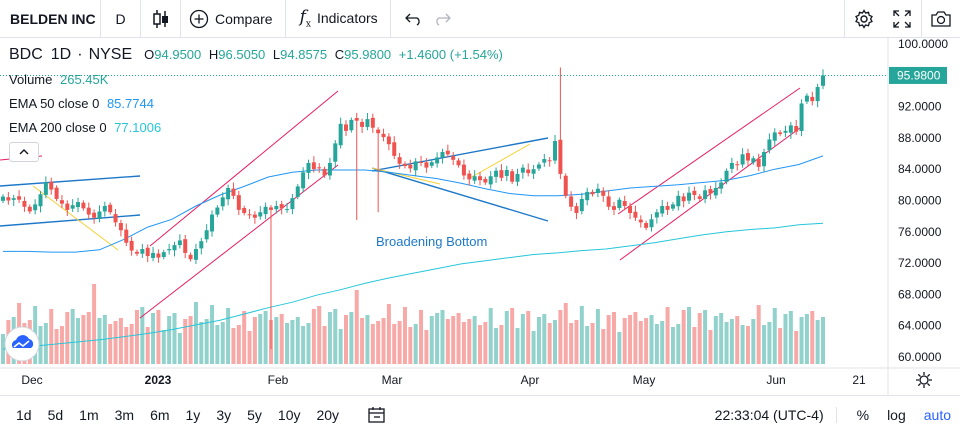 This screenshot has width=960, height=434. I want to click on ema50-value: 85.7744, so click(130, 103).